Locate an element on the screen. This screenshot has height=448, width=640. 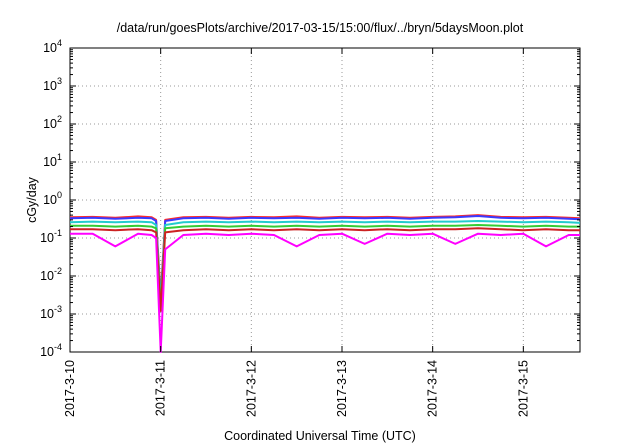
y-axis-label: cGy/day is located at coordinates (32, 200).